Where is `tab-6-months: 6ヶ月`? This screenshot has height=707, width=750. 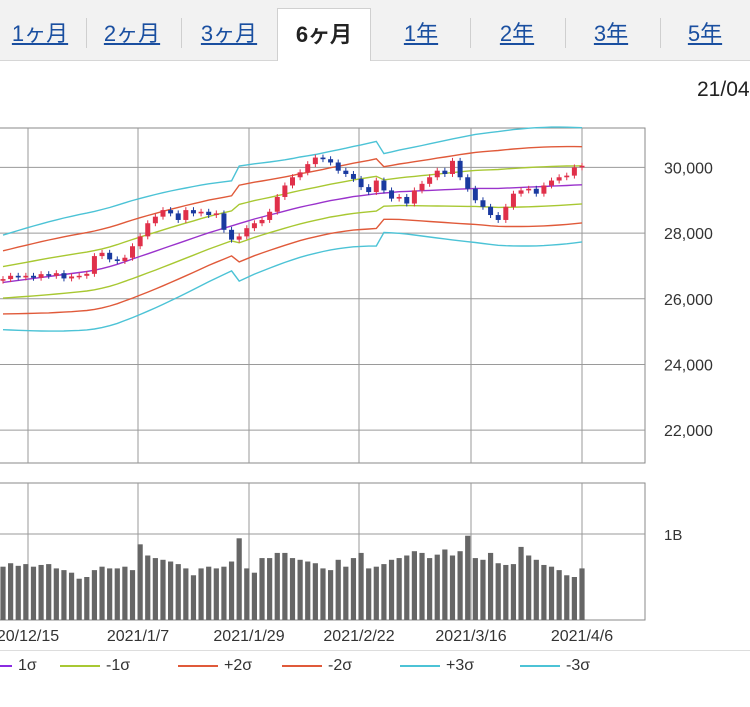 tab-6-months: 6ヶ月 is located at coordinates (324, 34).